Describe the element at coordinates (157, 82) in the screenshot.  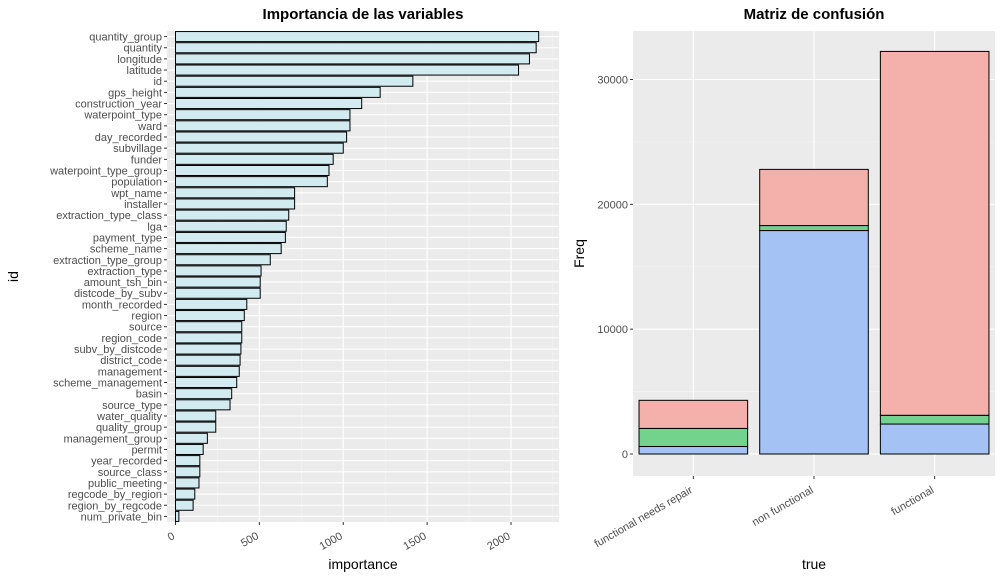
I see `importance-y-tick-label: id` at that location.